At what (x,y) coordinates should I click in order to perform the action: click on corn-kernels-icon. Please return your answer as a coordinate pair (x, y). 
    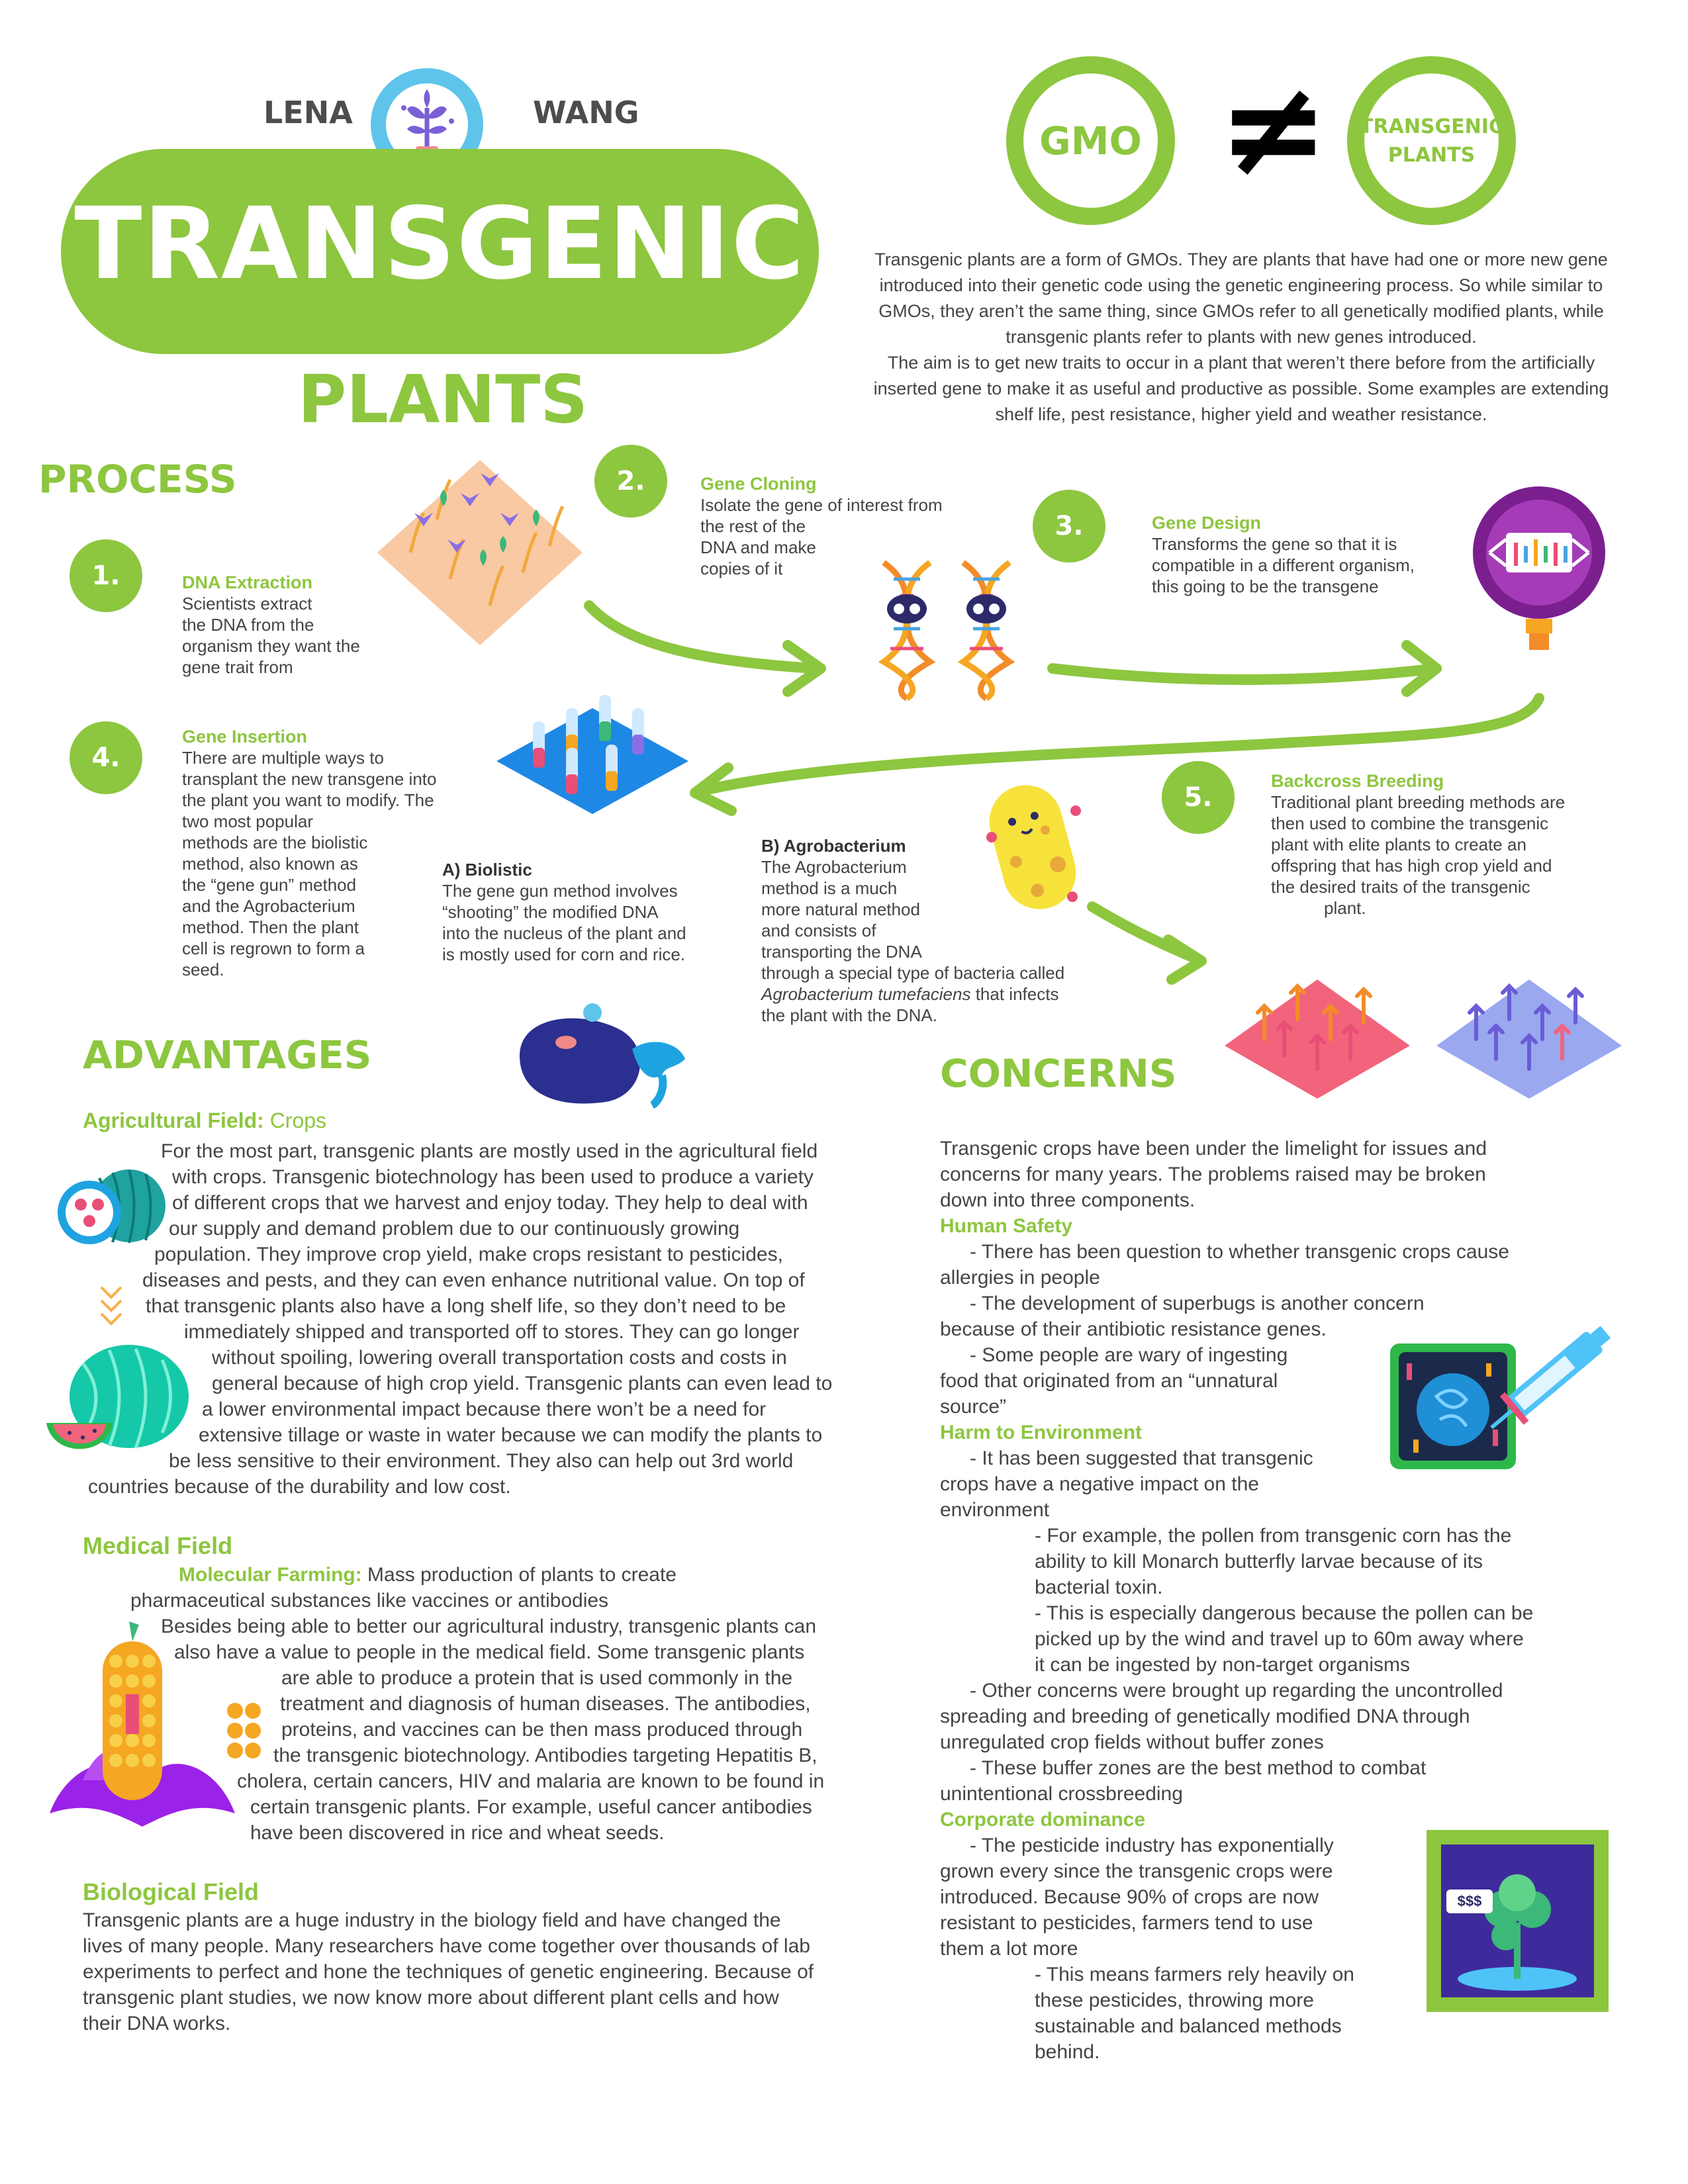
    Looking at the image, I should click on (245, 1730).